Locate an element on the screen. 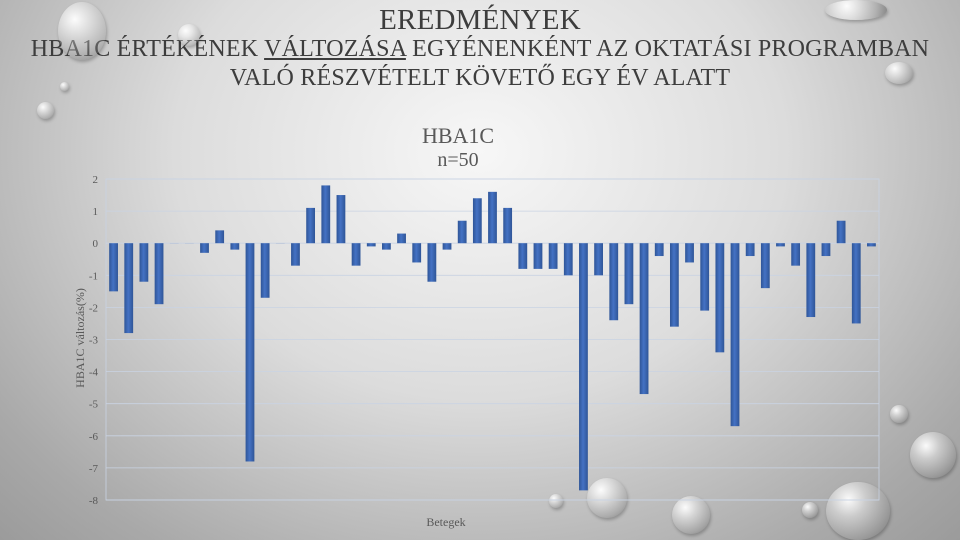 Image resolution: width=960 pixels, height=540 pixels. title-line2-end: EGYÉNENKÉNT AZ OKTATÁSI PROGRAMBAN is located at coordinates (667, 49).